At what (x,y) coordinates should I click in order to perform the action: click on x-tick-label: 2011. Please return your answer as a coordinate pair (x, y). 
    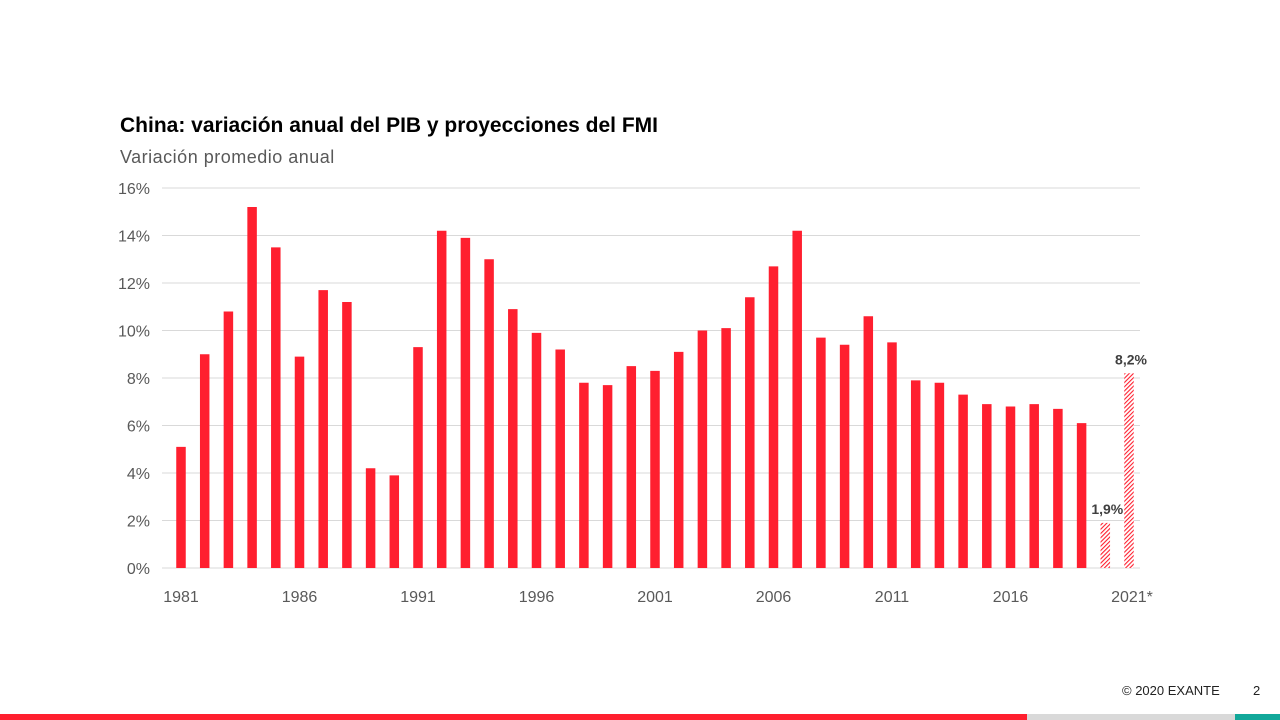
    Looking at the image, I should click on (892, 597).